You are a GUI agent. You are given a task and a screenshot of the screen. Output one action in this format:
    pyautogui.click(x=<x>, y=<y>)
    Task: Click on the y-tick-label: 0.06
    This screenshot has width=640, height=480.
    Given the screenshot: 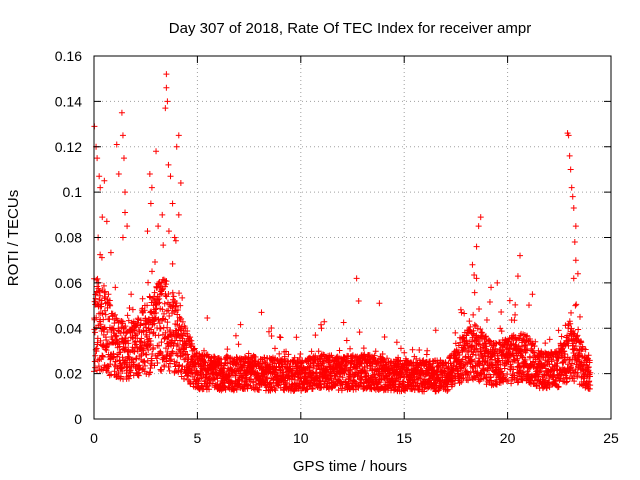 What is the action you would take?
    pyautogui.click(x=68, y=283)
    